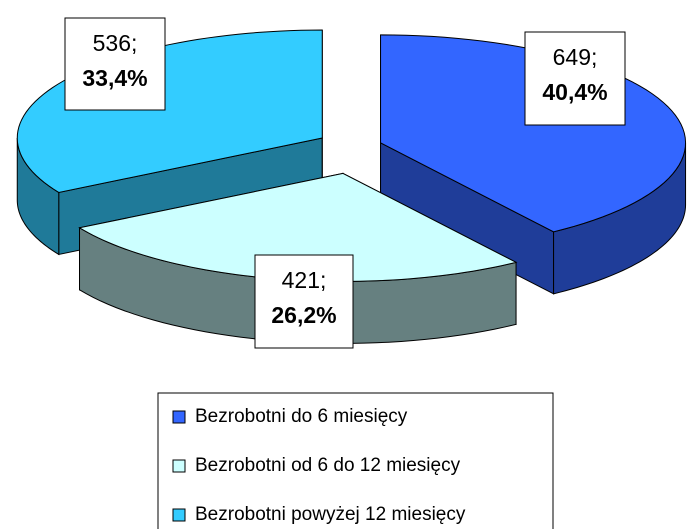 The image size is (690, 529). What do you see at coordinates (330, 514) in the screenshot?
I see `legend-label: Bezrobotni powyżej 12 miesięcy` at bounding box center [330, 514].